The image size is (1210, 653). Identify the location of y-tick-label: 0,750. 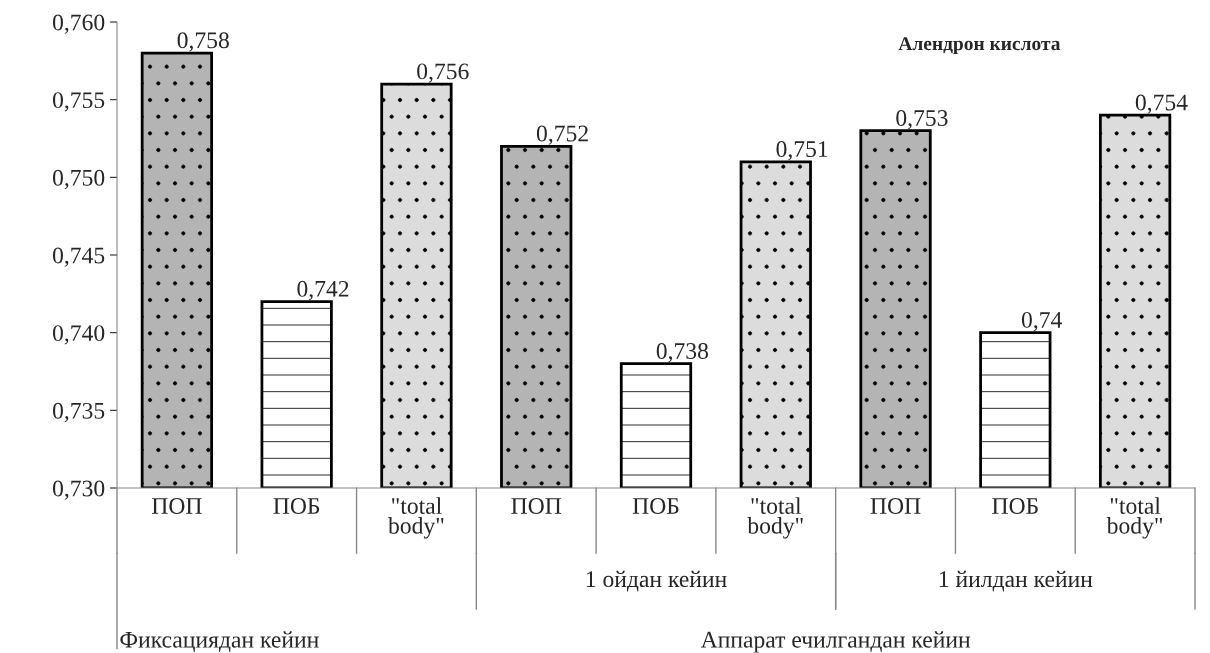
(78, 179).